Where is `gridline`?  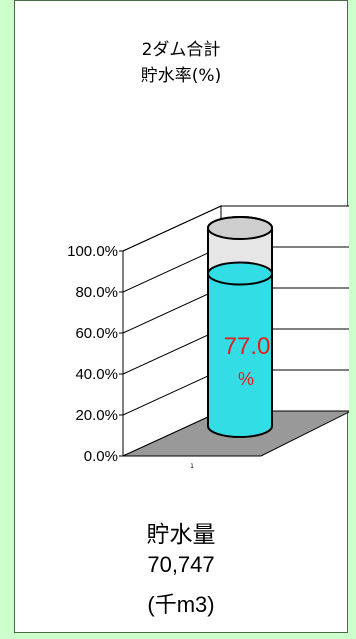
gridline is located at coordinates (235, 228).